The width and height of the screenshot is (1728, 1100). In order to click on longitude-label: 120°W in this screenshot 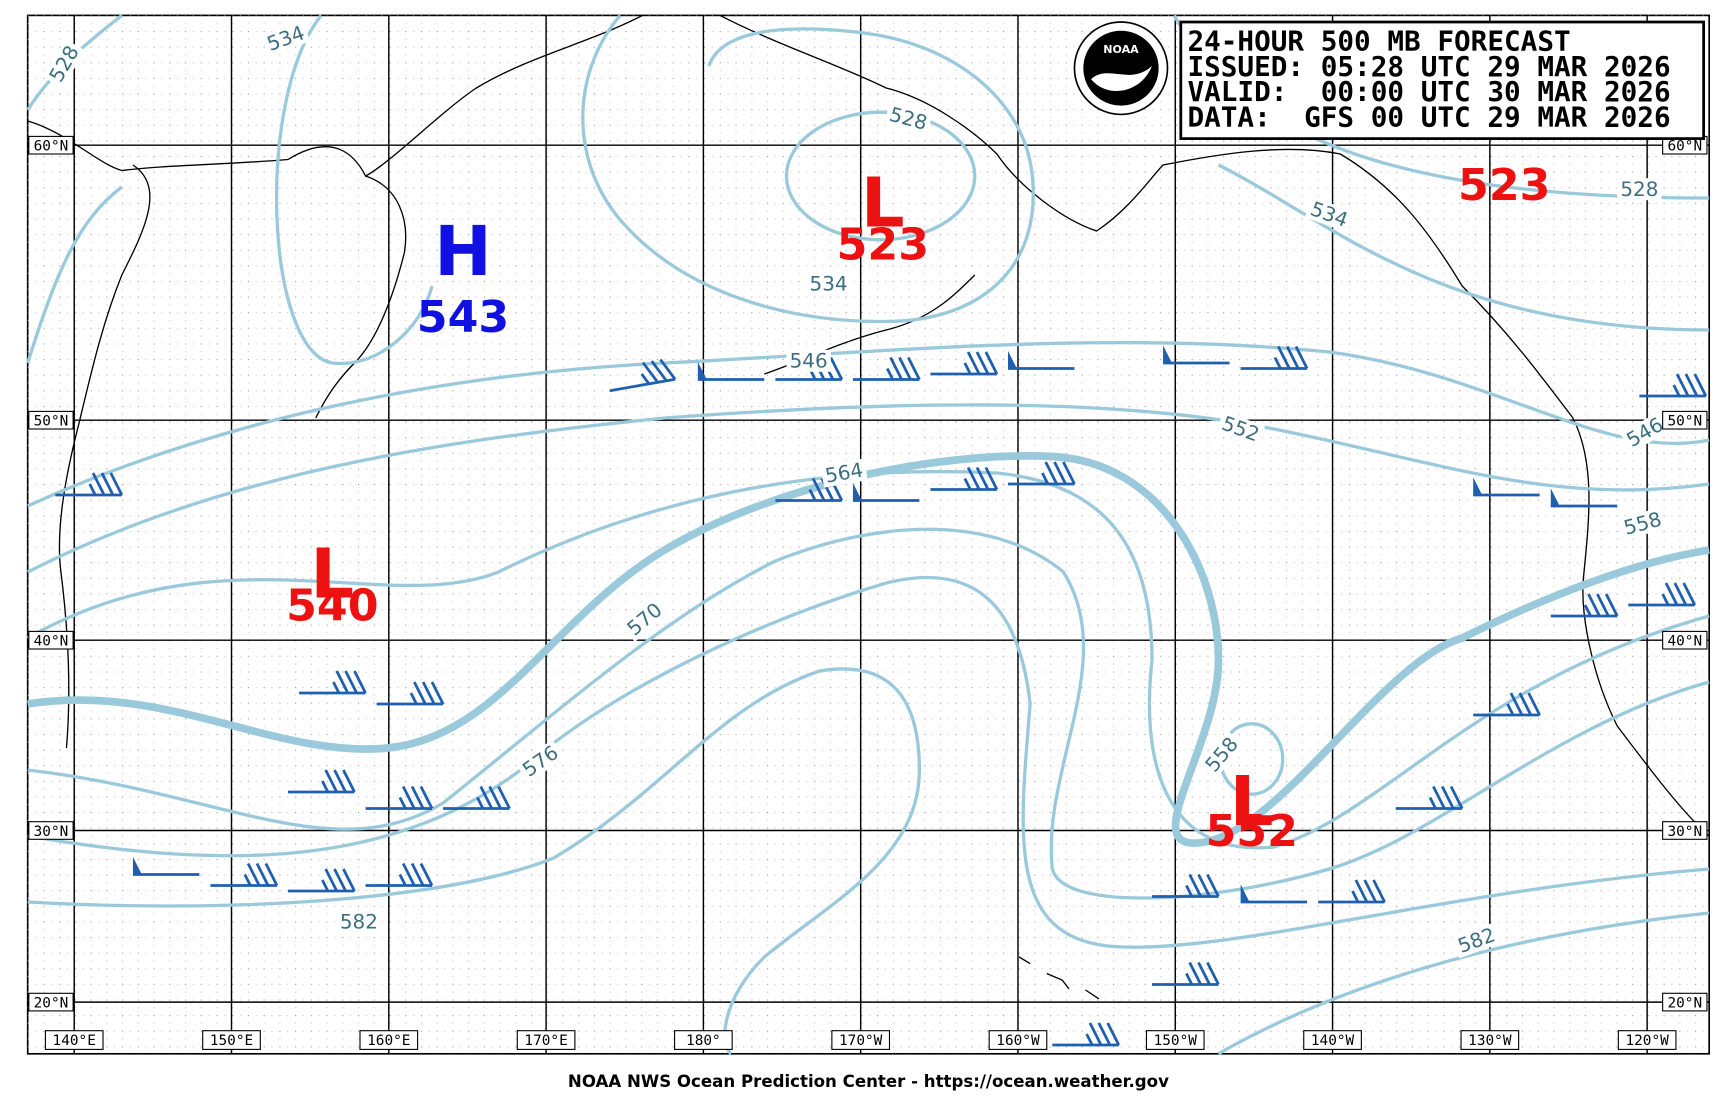, I will do `click(1647, 1041)`.